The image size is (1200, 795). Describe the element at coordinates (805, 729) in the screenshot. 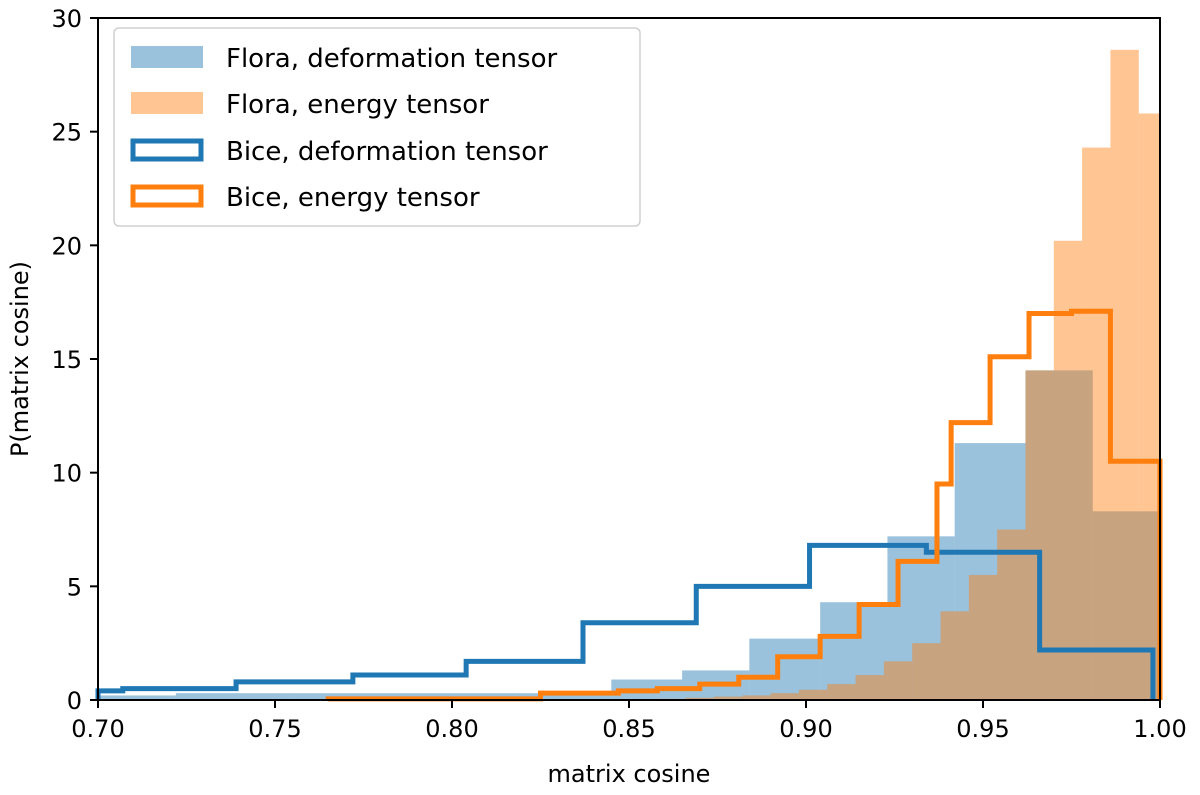

I see `x-tick-label: 0.90` at that location.